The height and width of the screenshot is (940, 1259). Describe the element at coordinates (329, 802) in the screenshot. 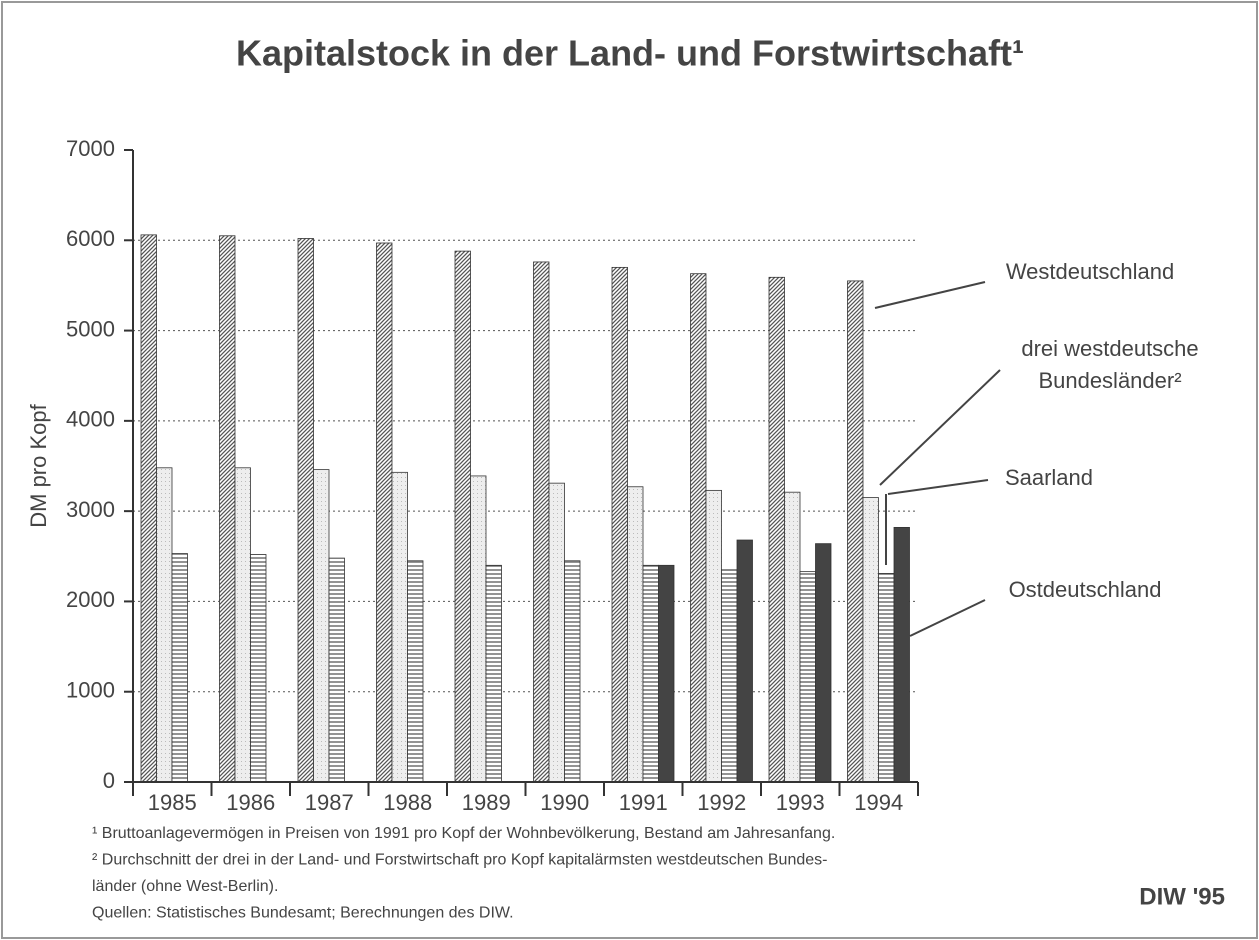

I see `x-tick-label: 1987` at that location.